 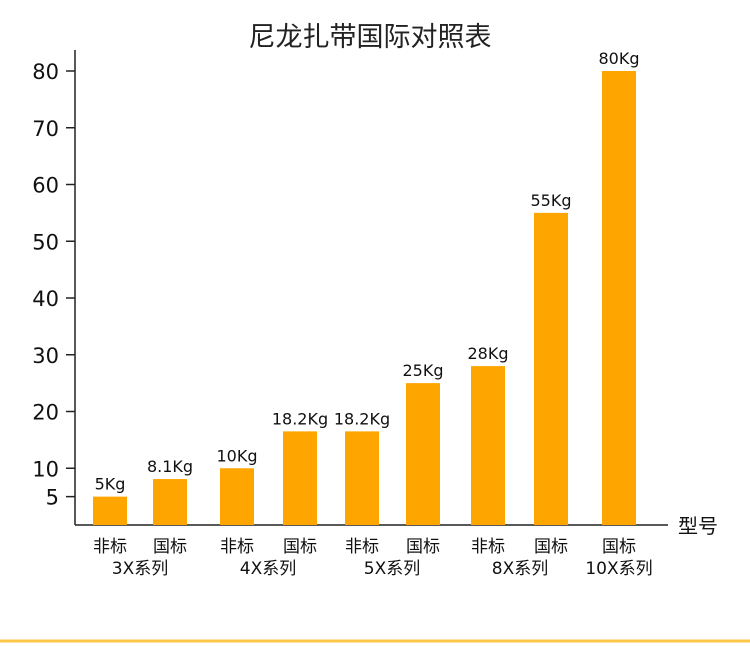 I want to click on group-label: 8X系列, so click(x=520, y=569).